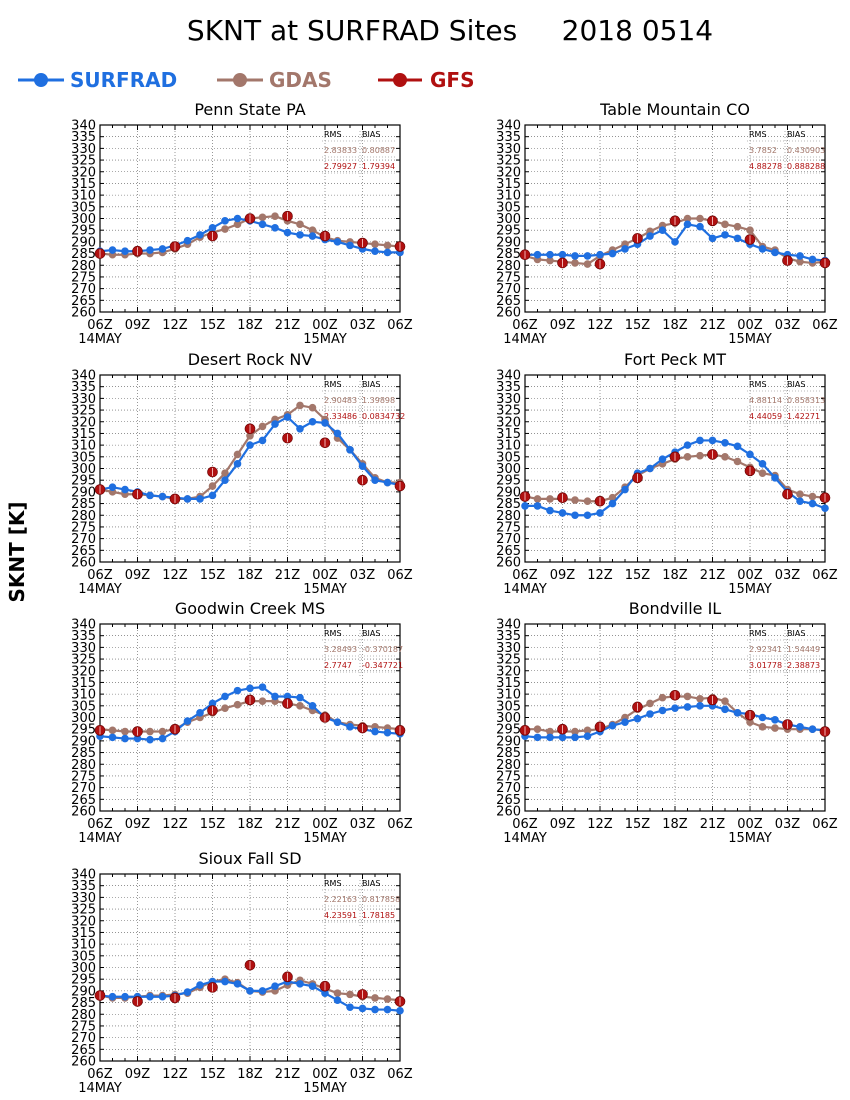 This screenshot has height=1100, width=850. Describe the element at coordinates (138, 824) in the screenshot. I see `x-tick-label: 09Z` at that location.